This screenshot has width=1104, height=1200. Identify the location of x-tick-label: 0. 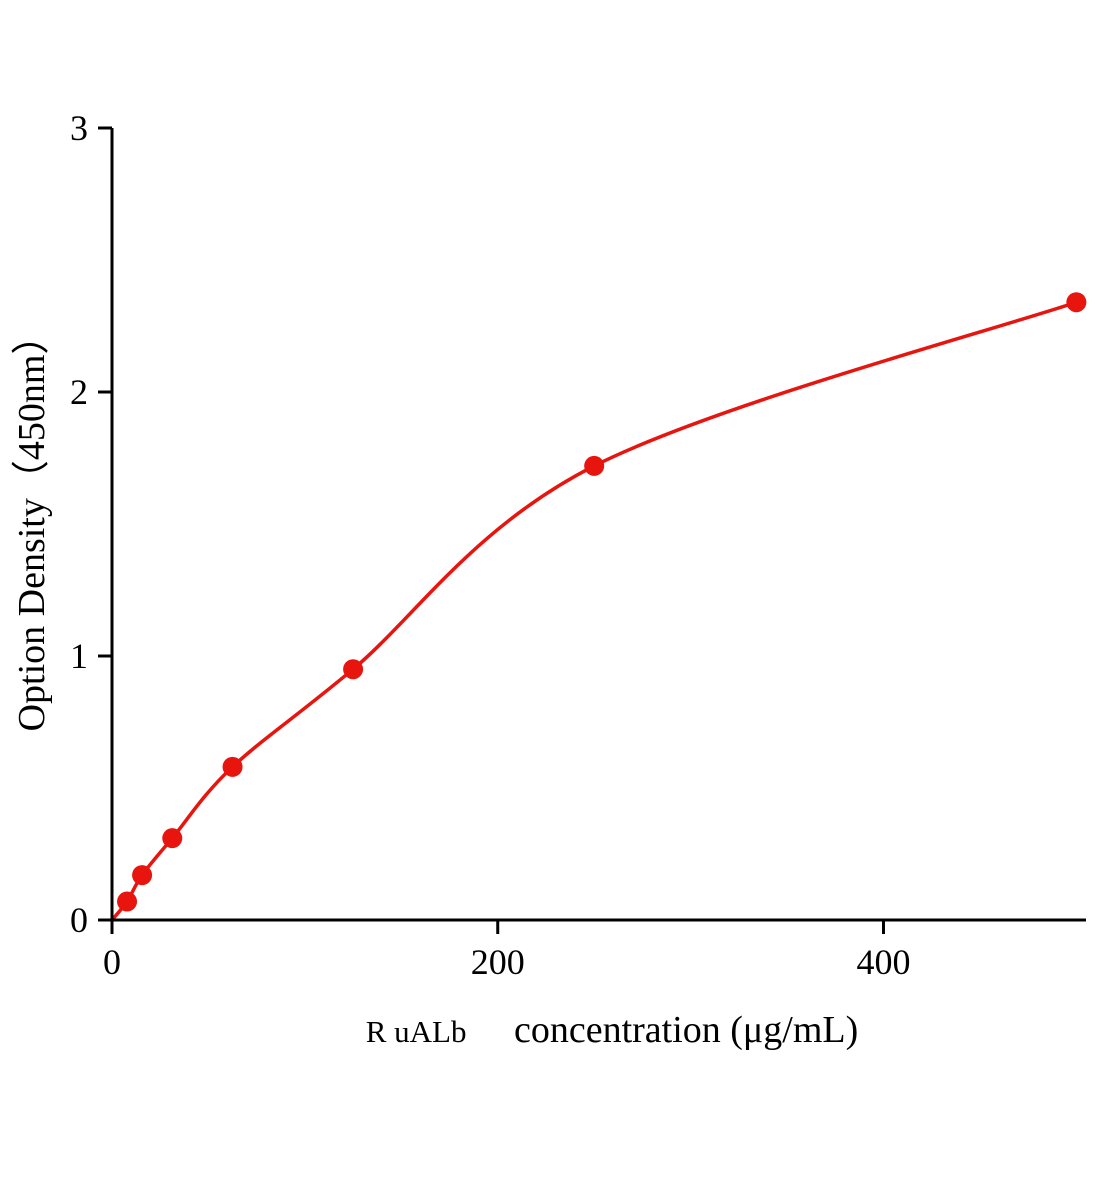
(112, 962).